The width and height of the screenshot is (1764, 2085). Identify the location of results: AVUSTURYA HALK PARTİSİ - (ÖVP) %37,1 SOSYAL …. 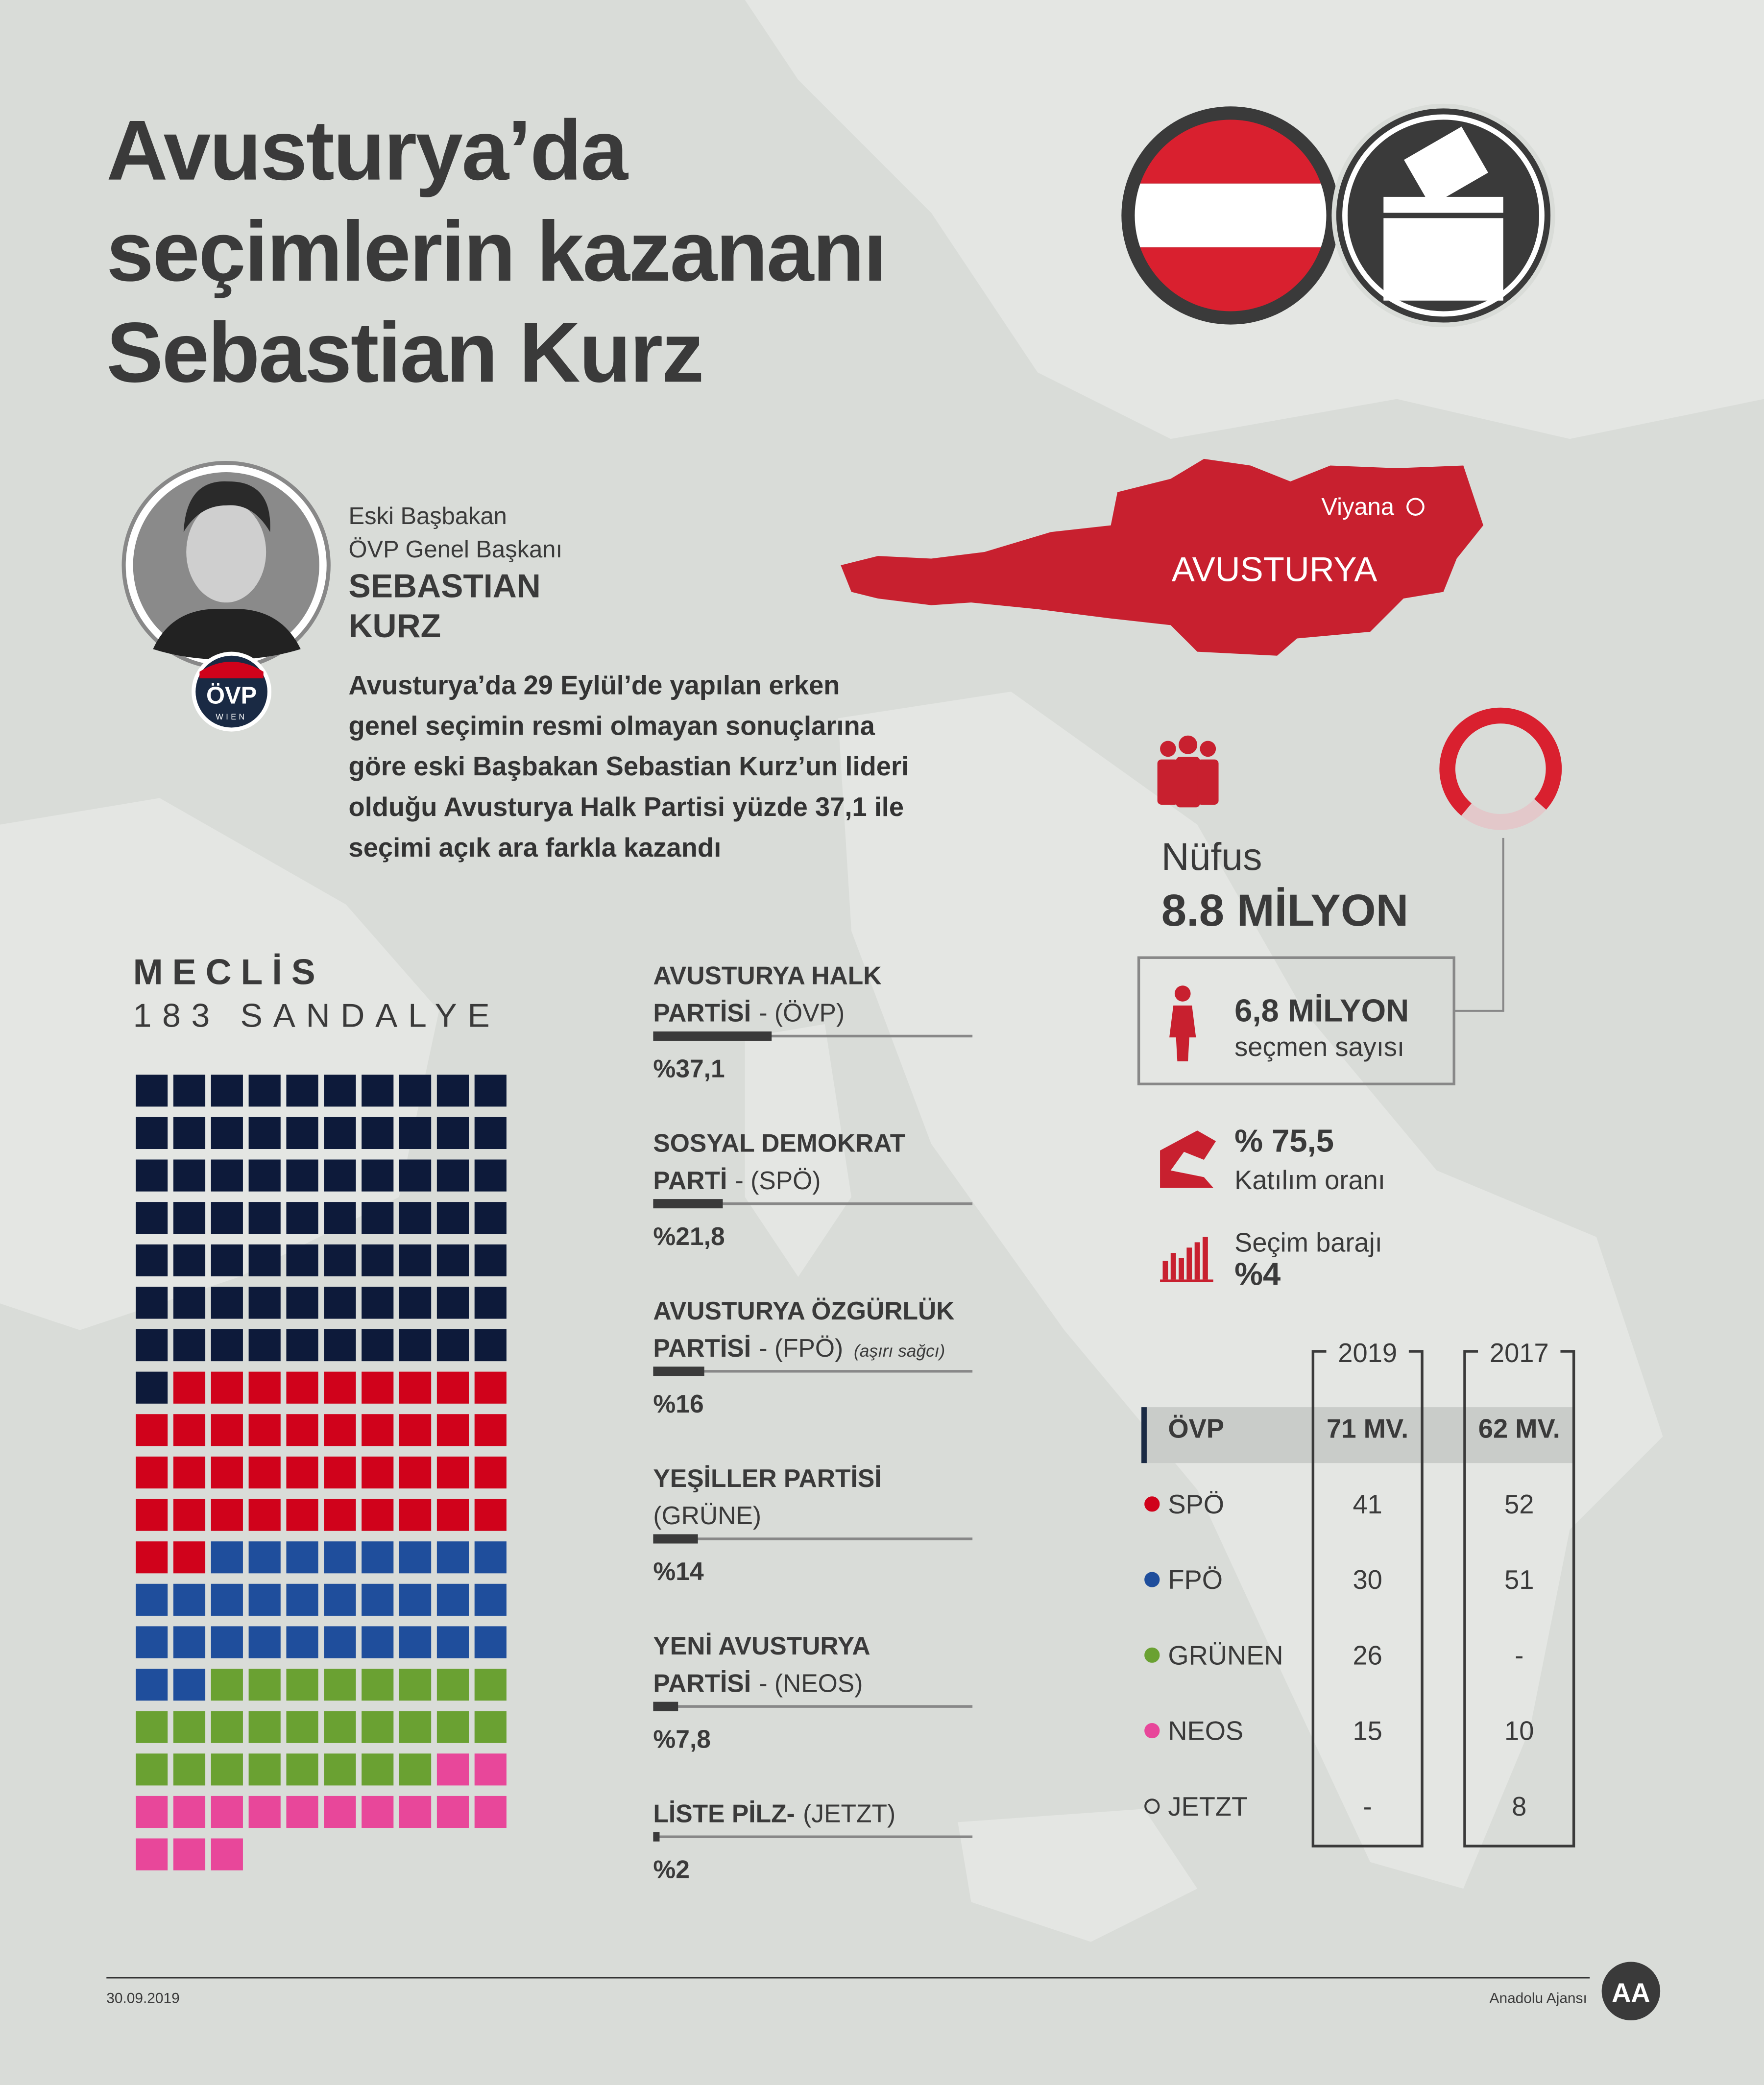
(813, 1422).